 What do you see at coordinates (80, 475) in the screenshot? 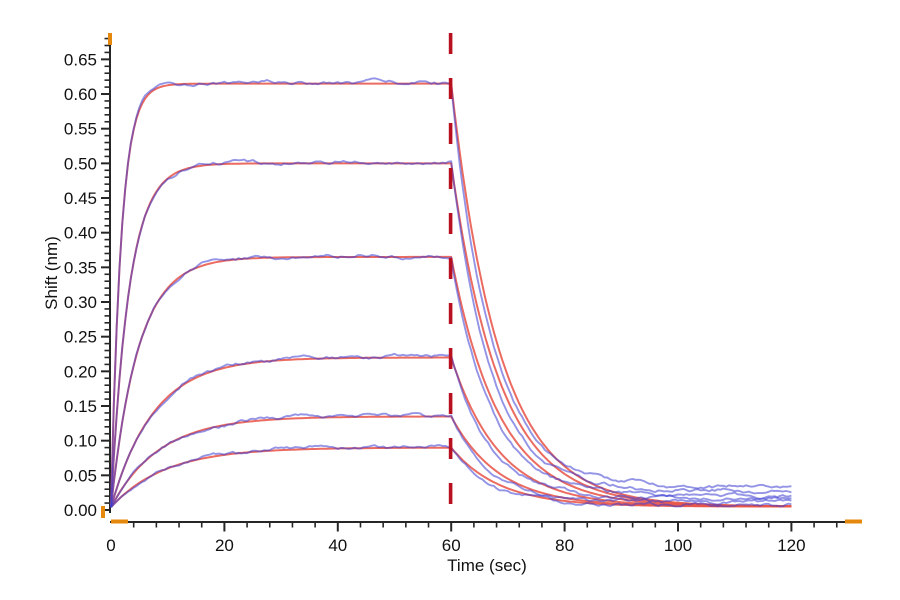
I see `y-axis-tick-label: 0.05` at bounding box center [80, 475].